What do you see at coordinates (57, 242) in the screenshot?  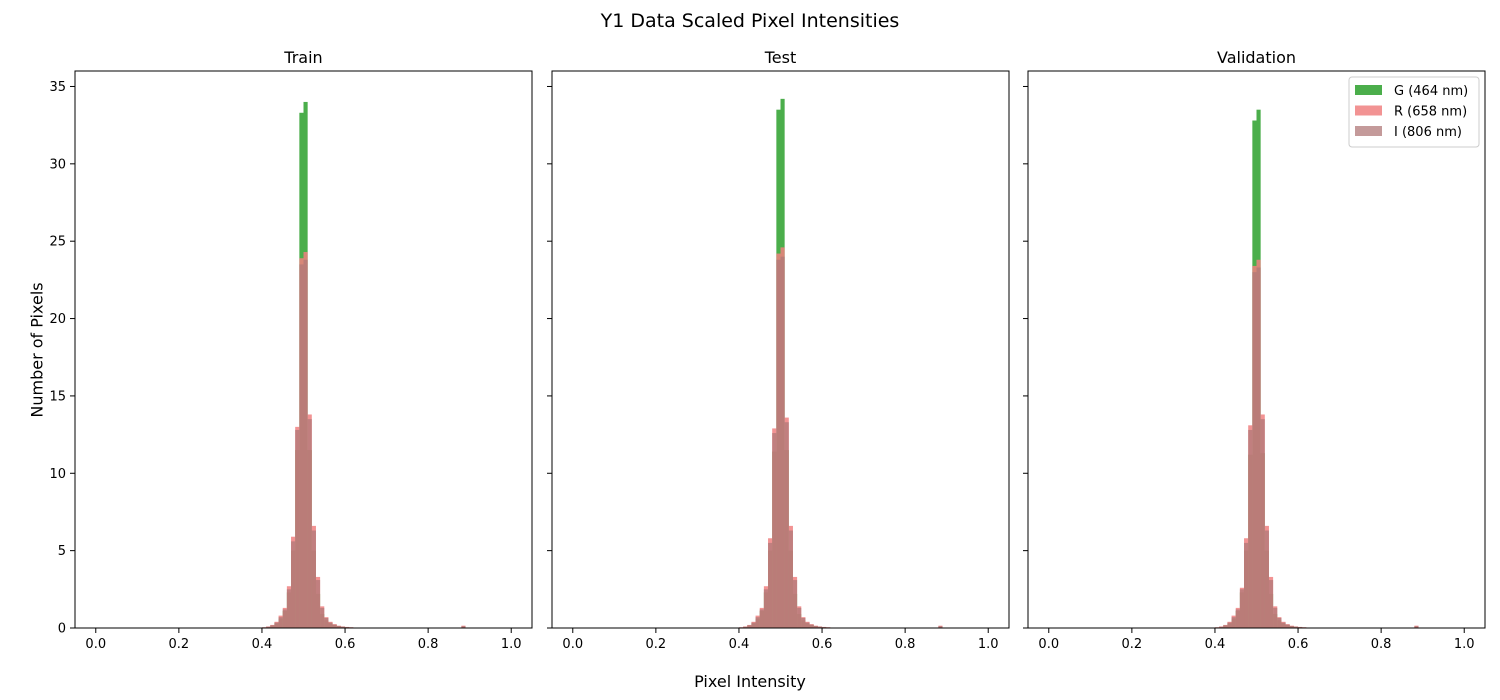 I see `y-tick-label: 25` at bounding box center [57, 242].